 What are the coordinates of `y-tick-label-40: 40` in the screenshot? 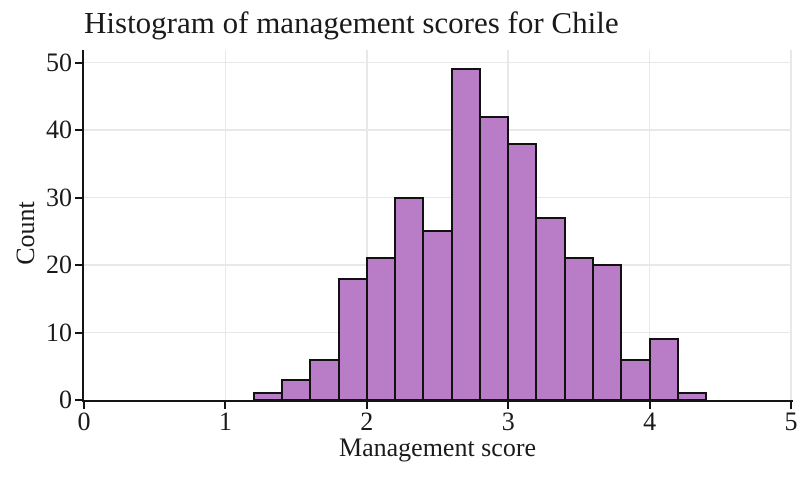 It's located at (59, 129).